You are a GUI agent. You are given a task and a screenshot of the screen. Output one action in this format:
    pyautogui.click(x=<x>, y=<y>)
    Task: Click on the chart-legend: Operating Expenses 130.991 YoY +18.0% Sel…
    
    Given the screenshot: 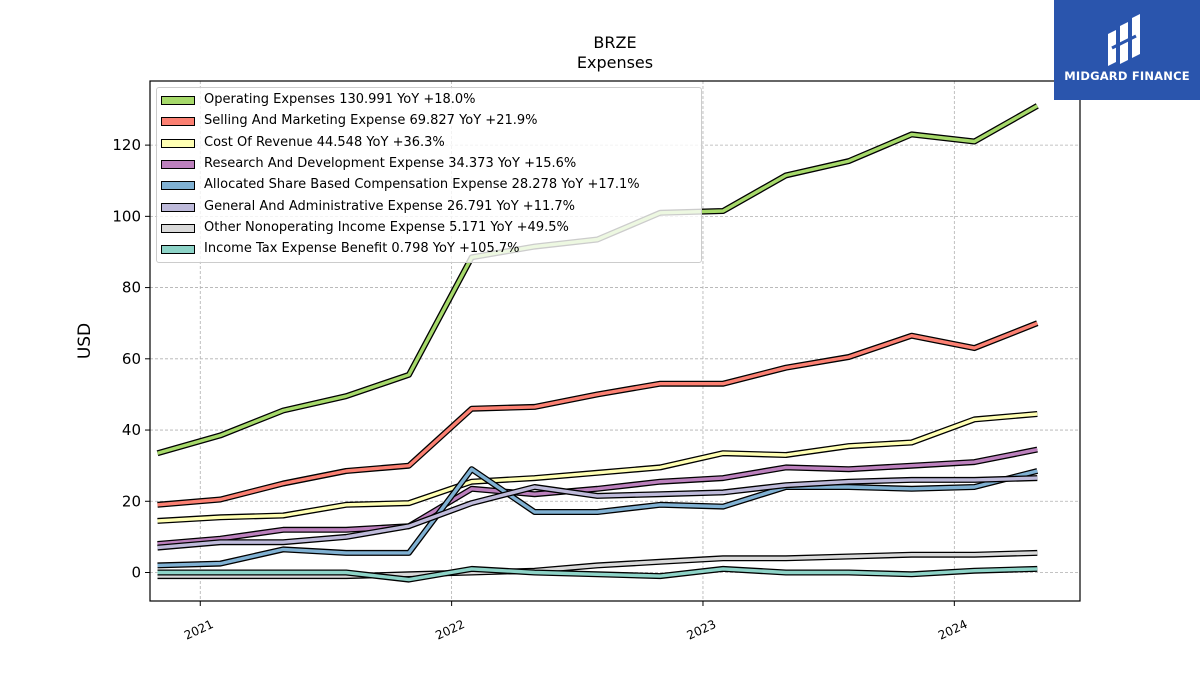 What is the action you would take?
    pyautogui.click(x=429, y=175)
    